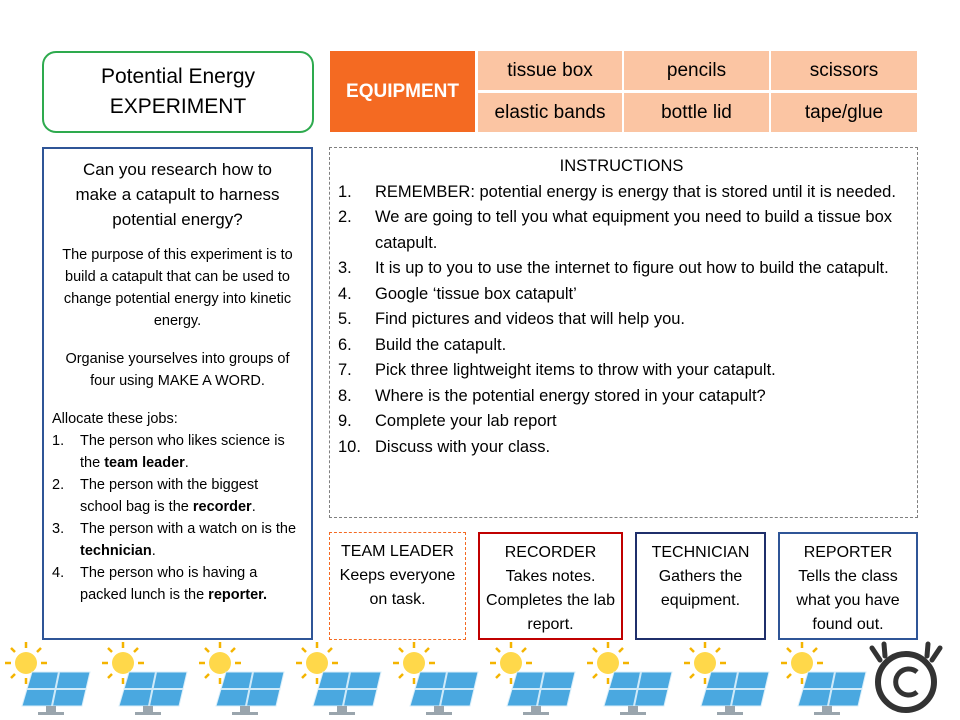 The height and width of the screenshot is (720, 960). What do you see at coordinates (178, 106) in the screenshot?
I see `title-line: EXPERIMENT` at bounding box center [178, 106].